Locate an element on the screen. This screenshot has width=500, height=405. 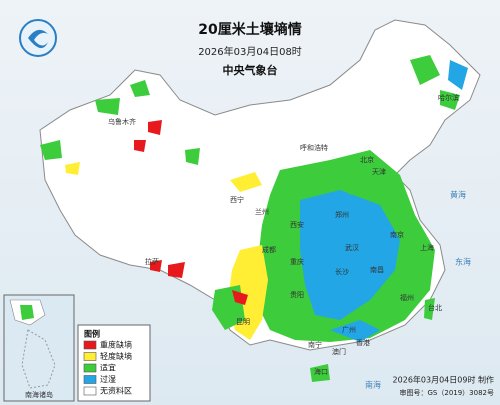
seas: 黄海 东海 南海 is located at coordinates (418, 290).